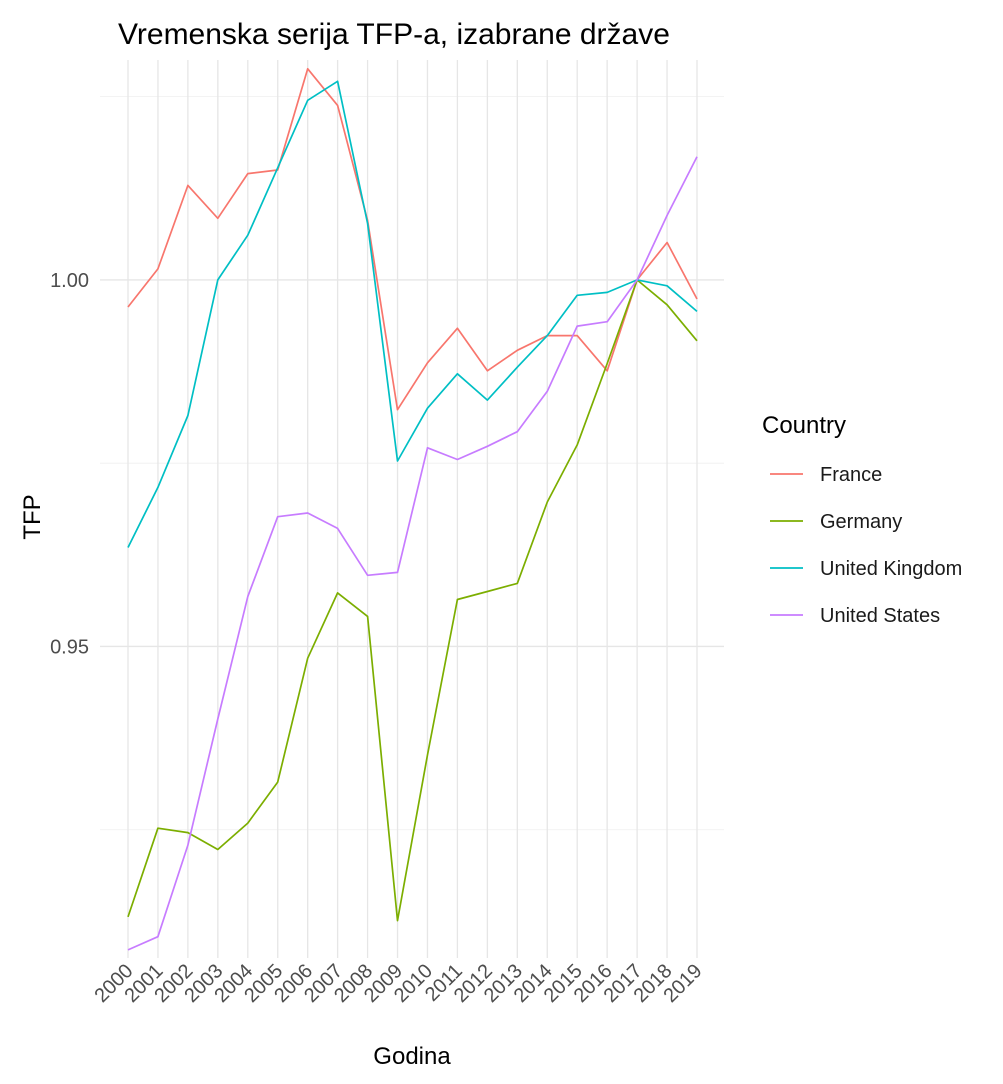 The image size is (1003, 1084). I want to click on legend-label: United States, so click(880, 616).